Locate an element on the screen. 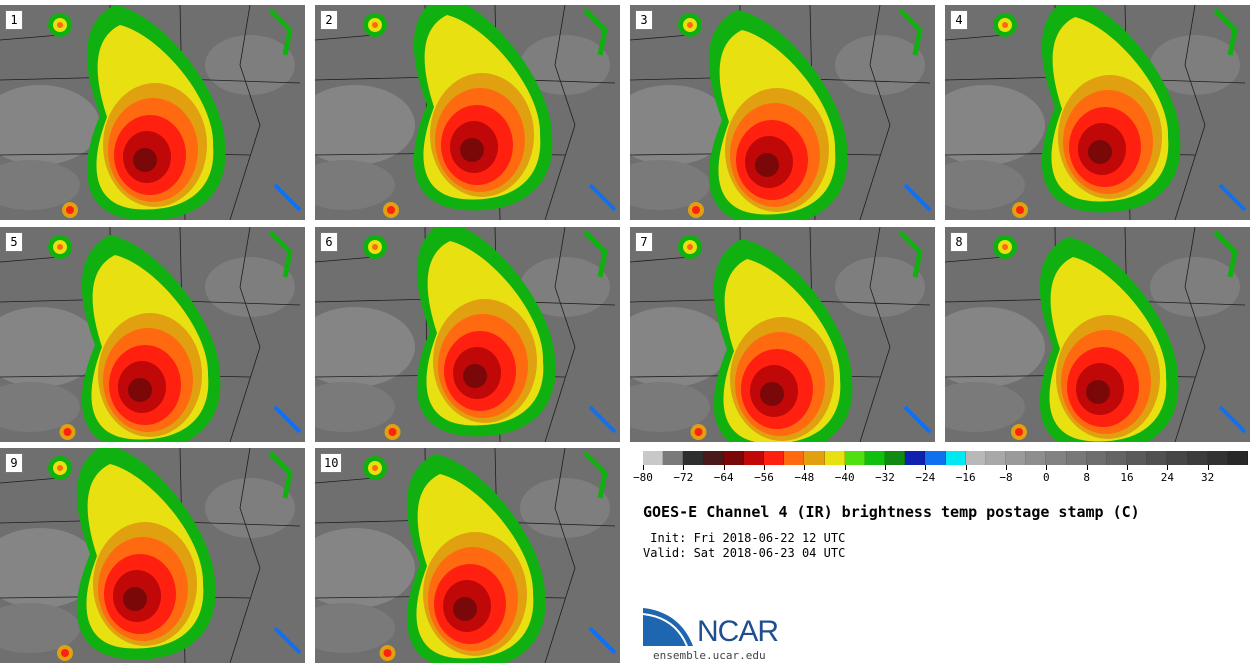  colorbar-tick-label: 16 is located at coordinates (1127, 477).